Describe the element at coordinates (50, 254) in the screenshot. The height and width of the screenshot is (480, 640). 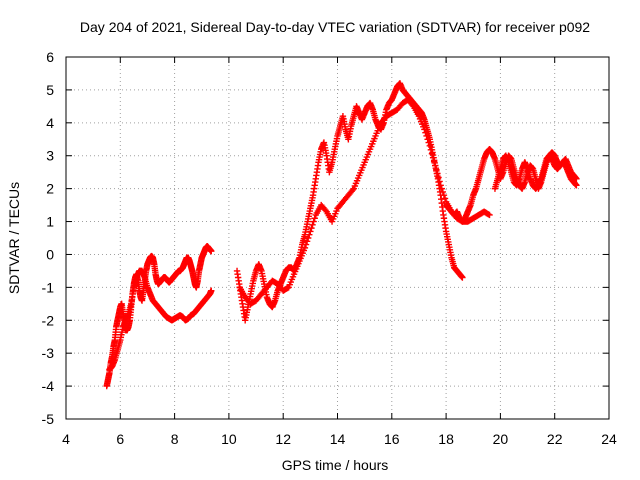
I see `y-tick-label: 0` at that location.